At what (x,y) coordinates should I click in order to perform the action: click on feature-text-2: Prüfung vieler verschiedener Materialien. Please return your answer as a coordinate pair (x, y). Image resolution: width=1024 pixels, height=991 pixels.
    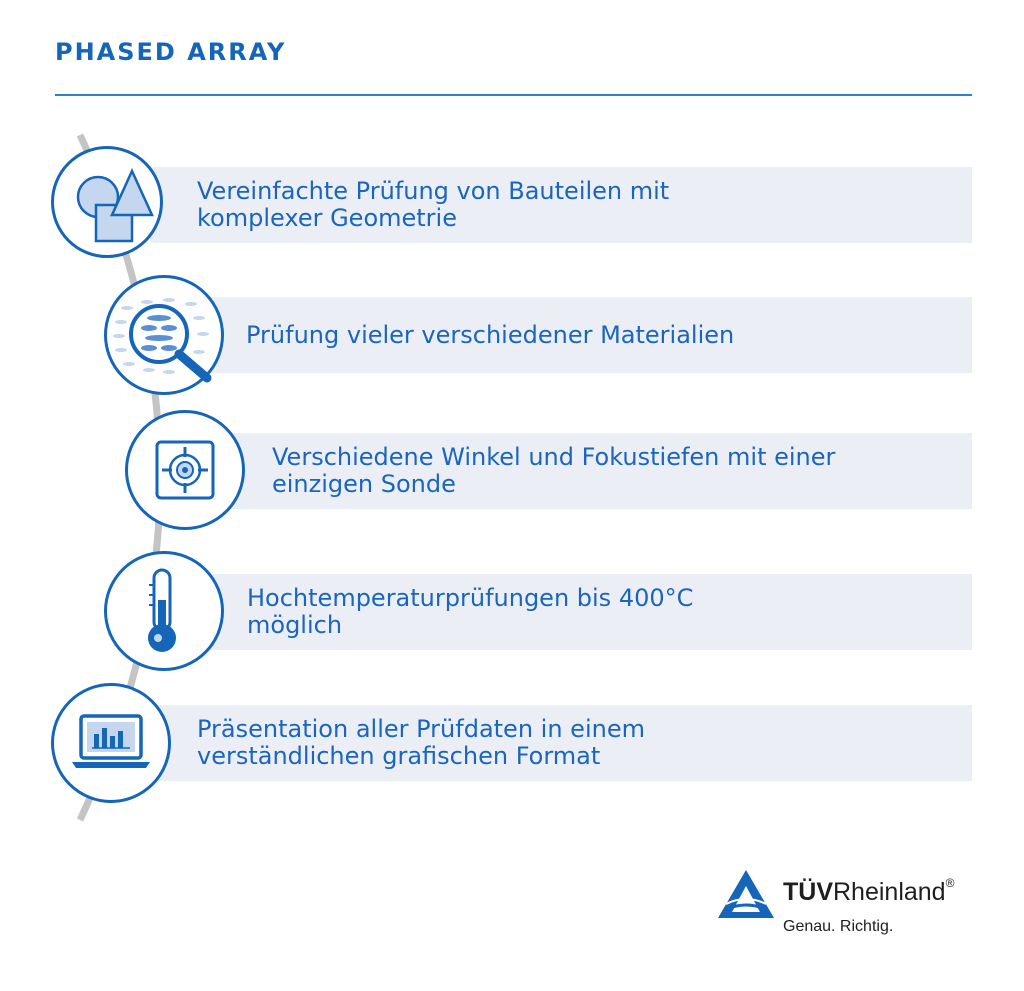
    Looking at the image, I should click on (490, 334).